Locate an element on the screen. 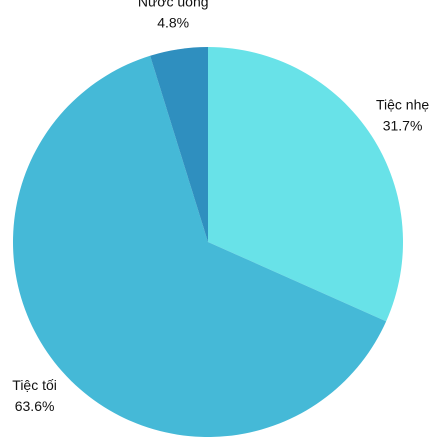  slice-value: 4.8% is located at coordinates (173, 22).